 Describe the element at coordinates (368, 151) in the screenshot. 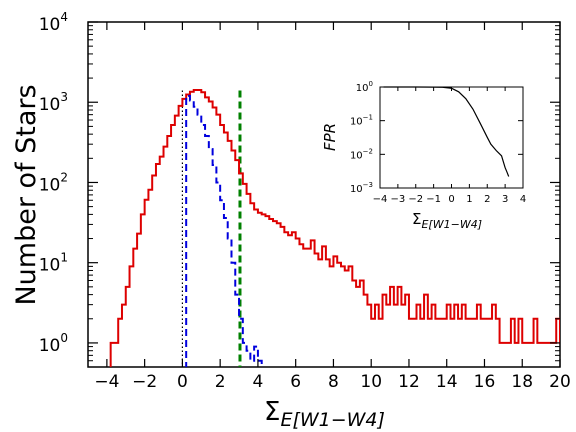

I see `inset-y-tick-exponent: −2` at that location.